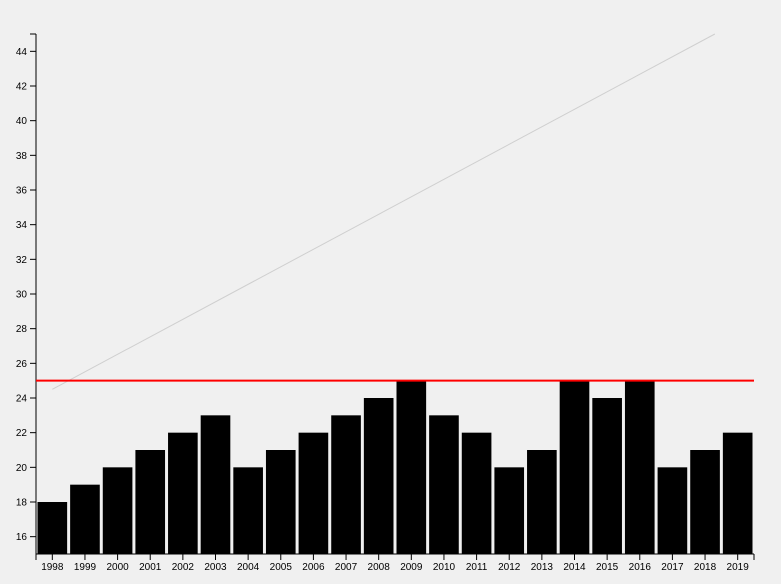 The image size is (781, 584). Describe the element at coordinates (476, 493) in the screenshot. I see `bar-2011` at that location.